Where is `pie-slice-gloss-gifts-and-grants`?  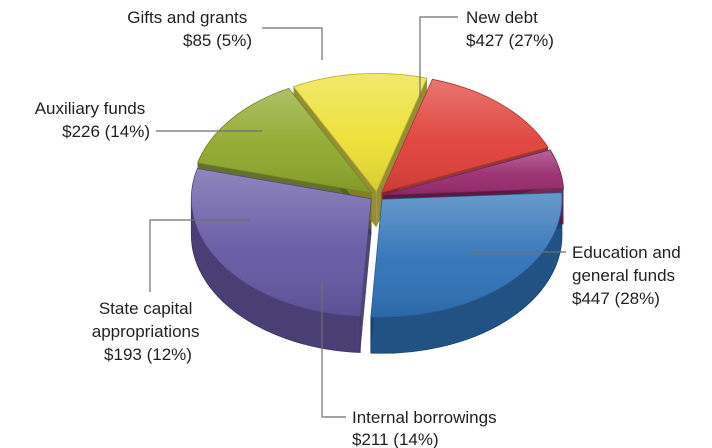 pie-slice-gloss-gifts-and-grants is located at coordinates (473, 172).